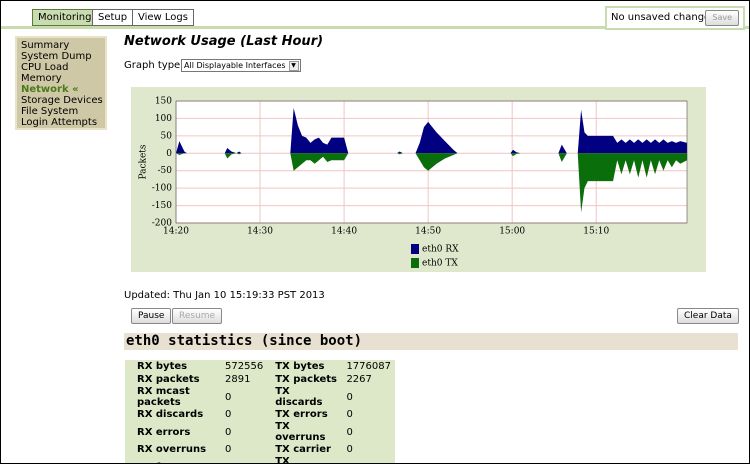 This screenshot has height=464, width=750. What do you see at coordinates (168, 379) in the screenshot?
I see `stat-label: RX packets` at bounding box center [168, 379].